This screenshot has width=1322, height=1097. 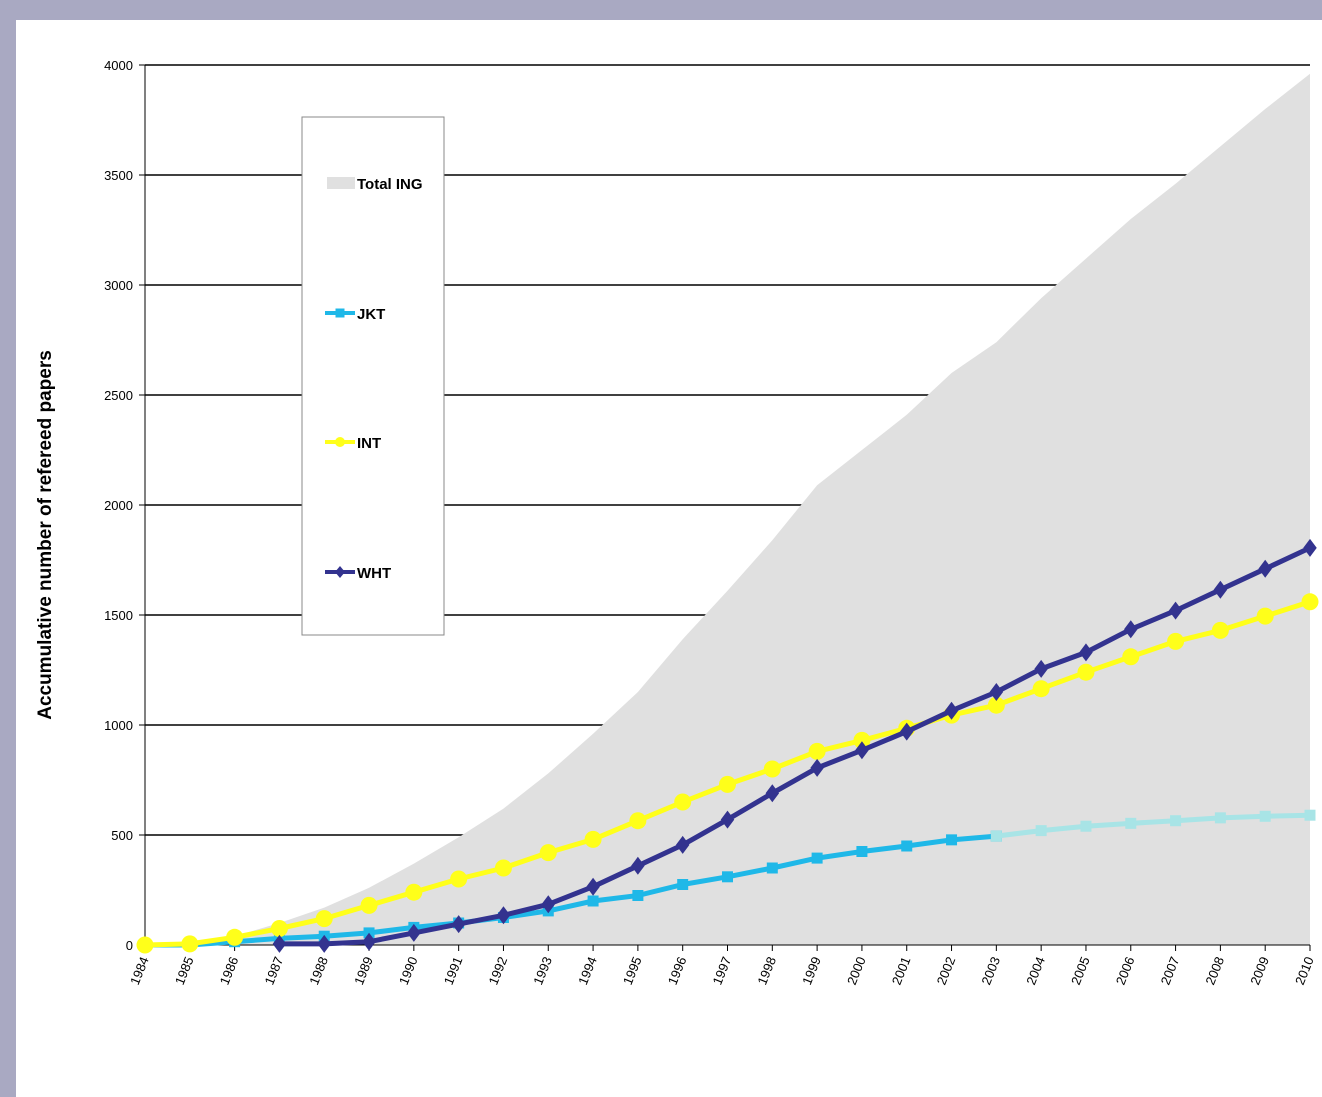 What do you see at coordinates (632, 971) in the screenshot?
I see `x-tick-label: 1995` at bounding box center [632, 971].